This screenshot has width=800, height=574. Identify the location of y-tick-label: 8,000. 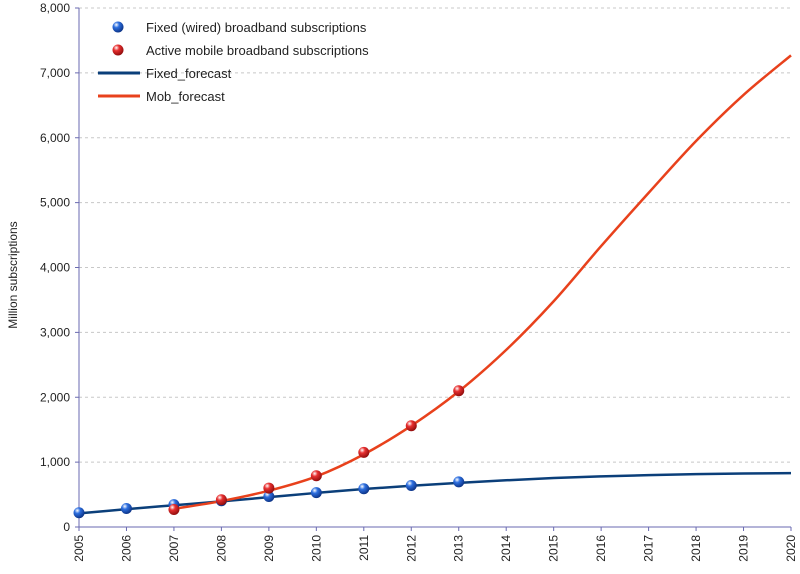
(55, 8).